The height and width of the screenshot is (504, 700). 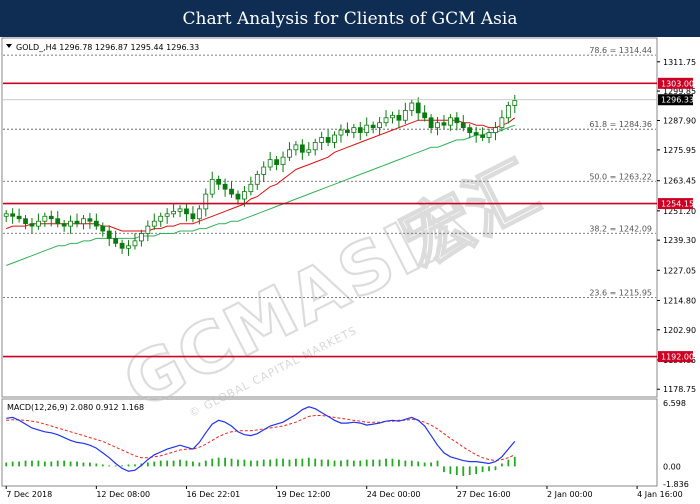 I want to click on price-tick-label: 1239.30, so click(x=679, y=240).